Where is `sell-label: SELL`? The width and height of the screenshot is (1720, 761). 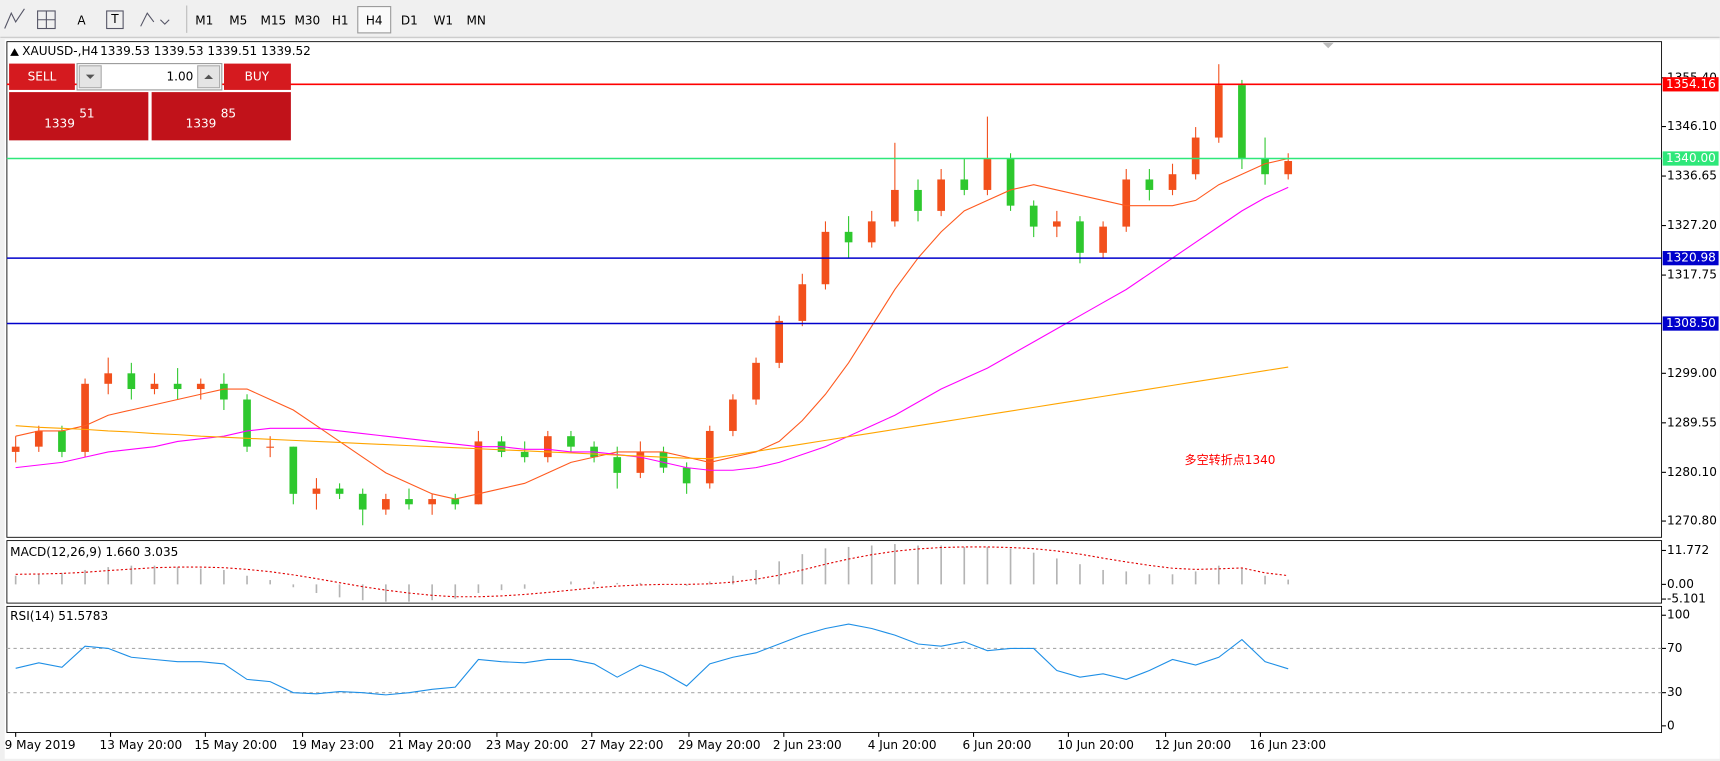
sell-label: SELL is located at coordinates (42, 76).